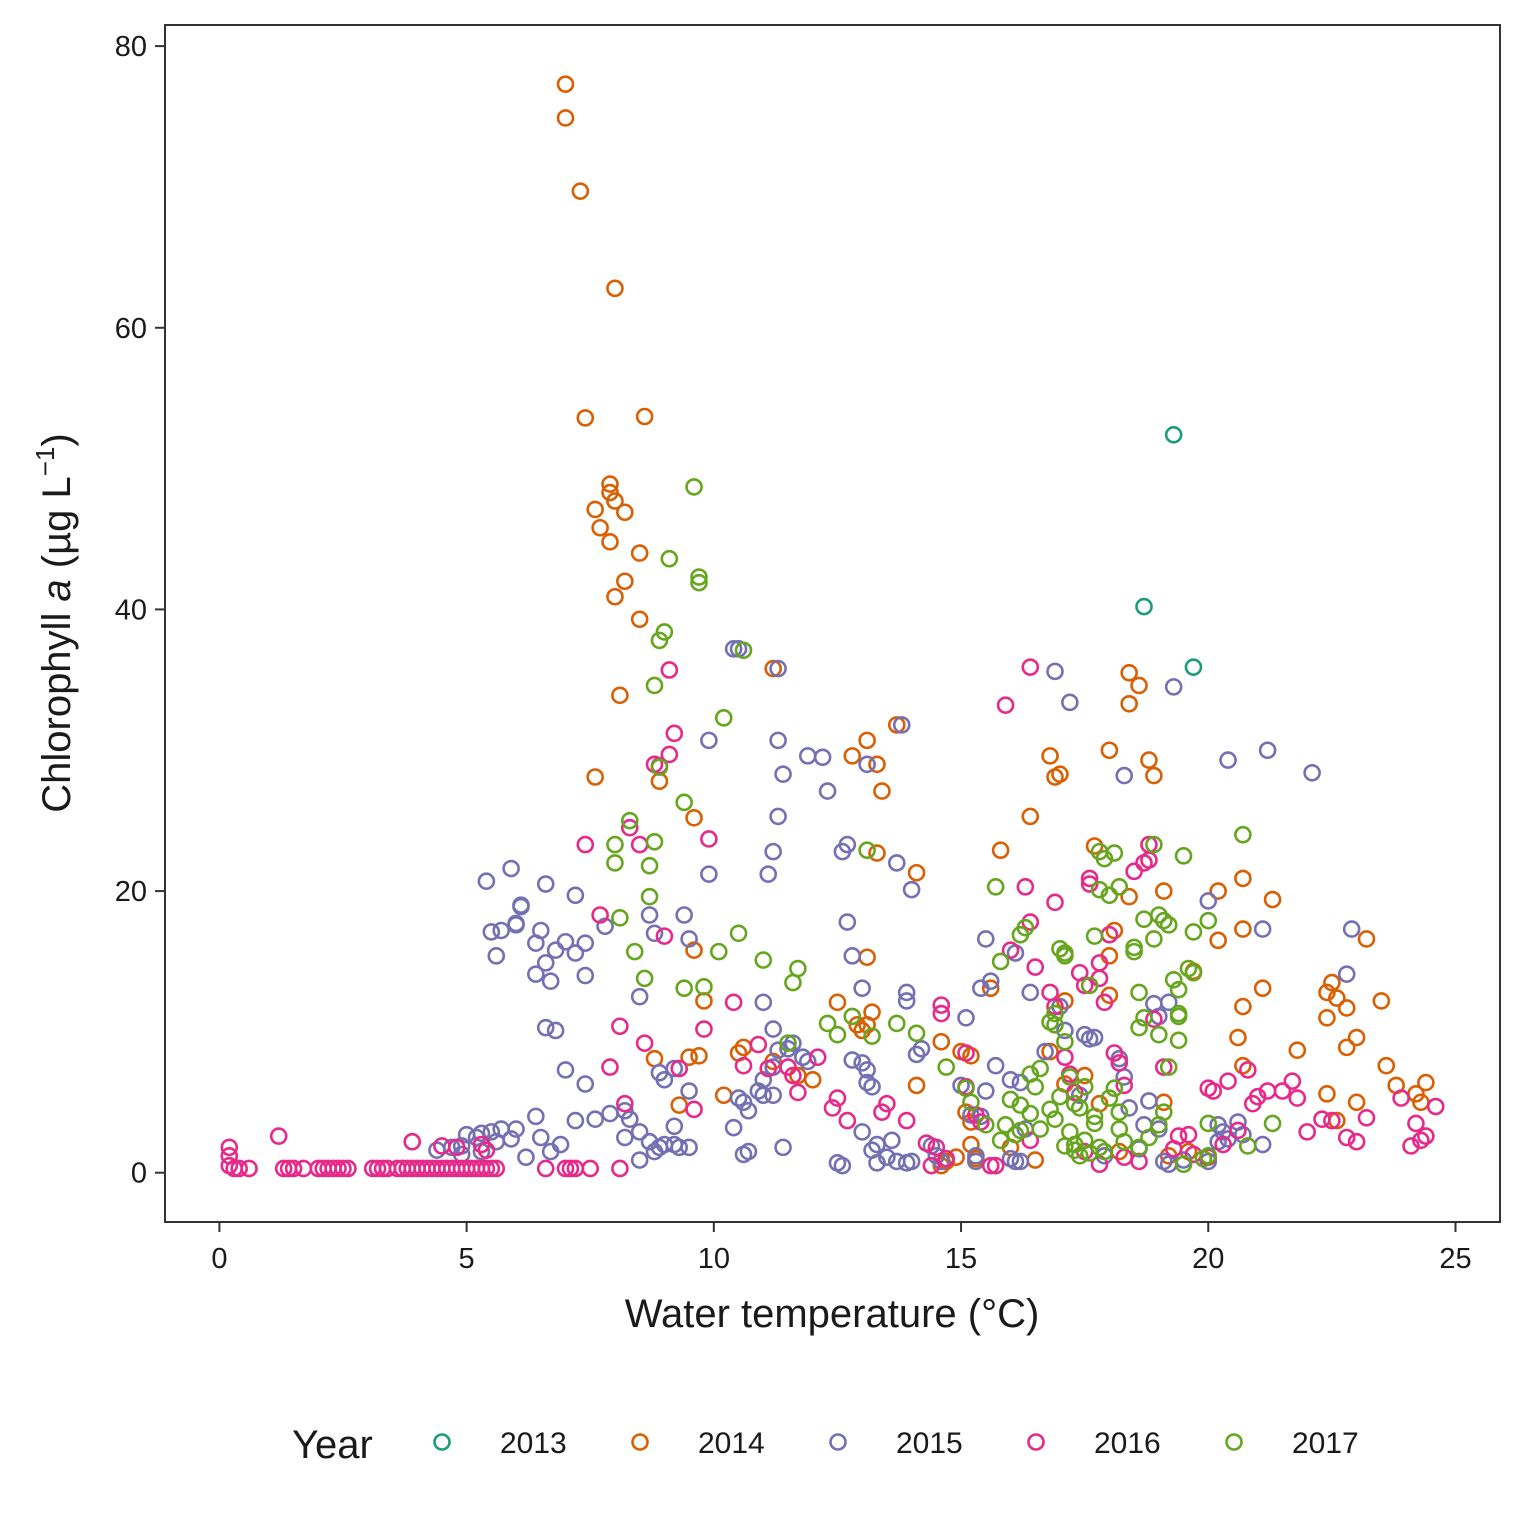 This screenshot has width=1523, height=1528. I want to click on legend-key-icon, so click(640, 1442).